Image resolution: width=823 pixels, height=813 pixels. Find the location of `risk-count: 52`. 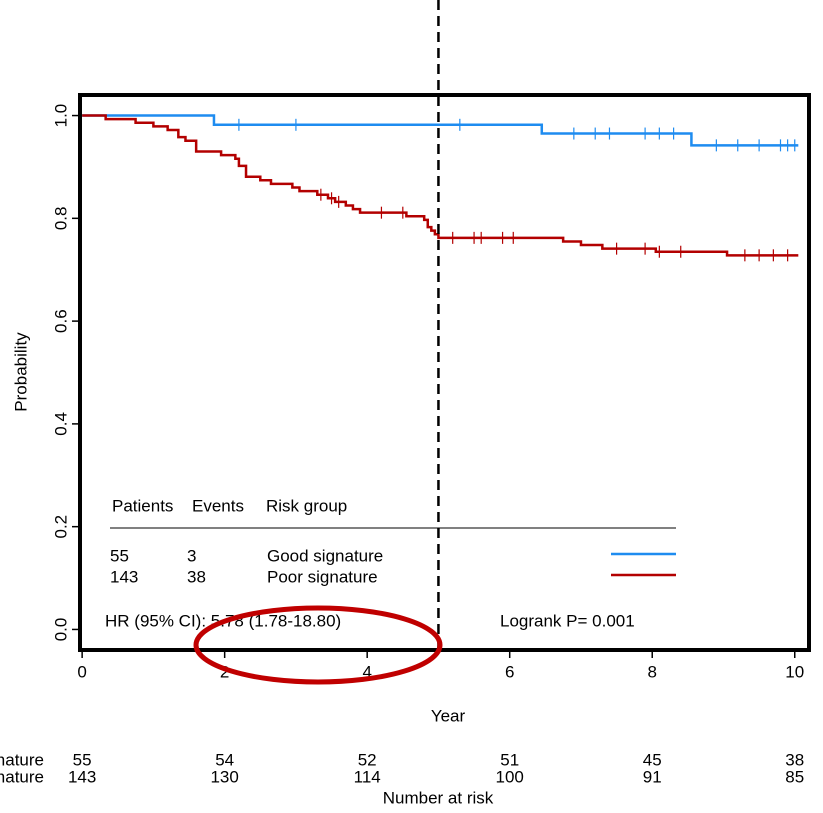

risk-count: 52 is located at coordinates (367, 759).